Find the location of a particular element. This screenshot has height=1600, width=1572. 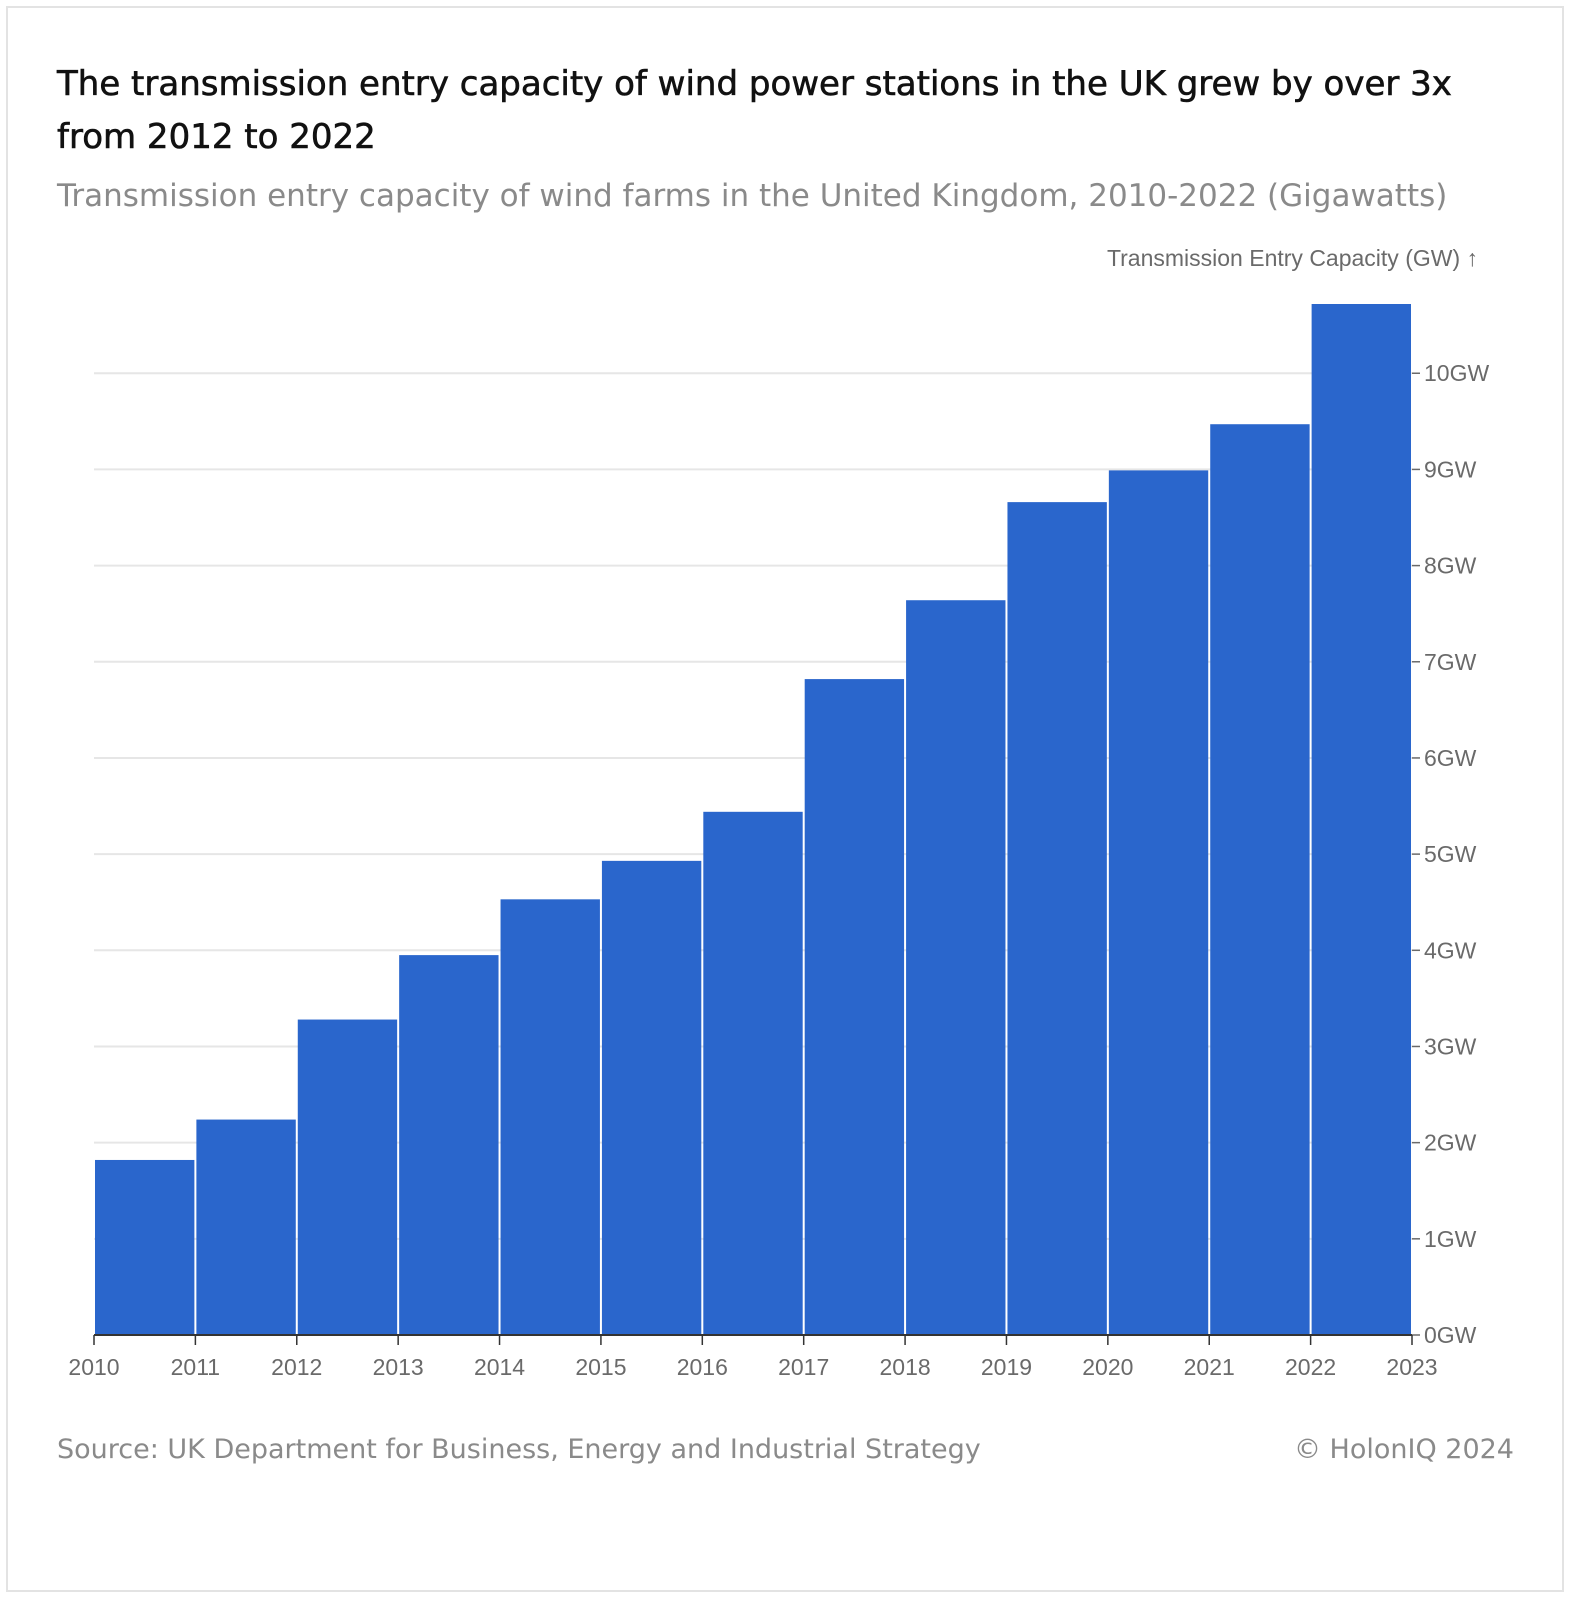

bar-2021 is located at coordinates (1260, 879).